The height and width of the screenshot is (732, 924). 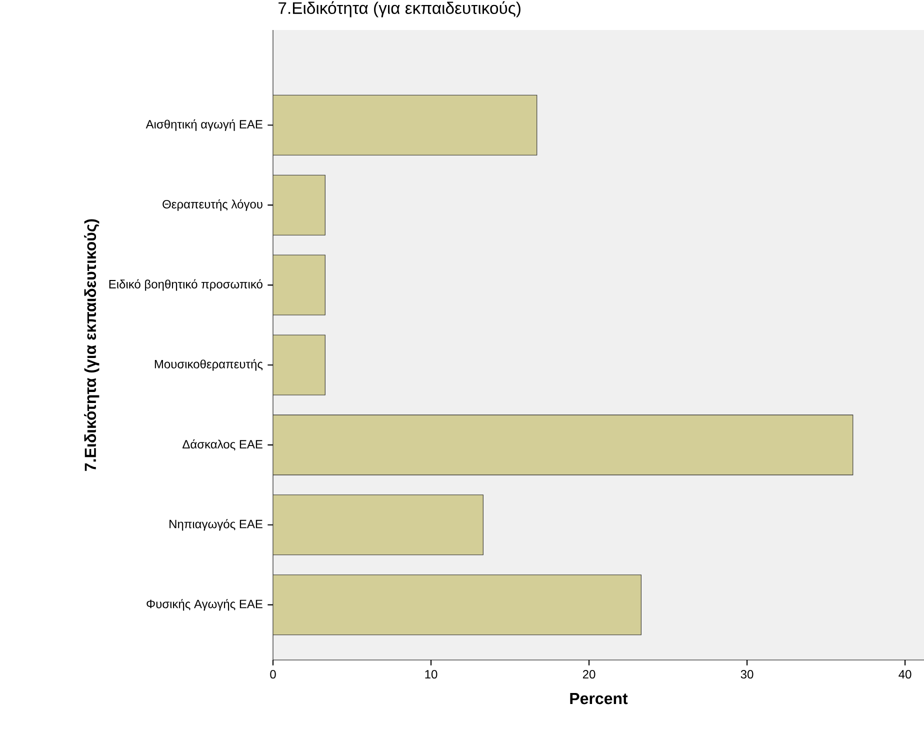 What do you see at coordinates (92, 345) in the screenshot?
I see `y-axis-title: 7.Ειδικότητα (για εκπαιδευτικούς)` at bounding box center [92, 345].